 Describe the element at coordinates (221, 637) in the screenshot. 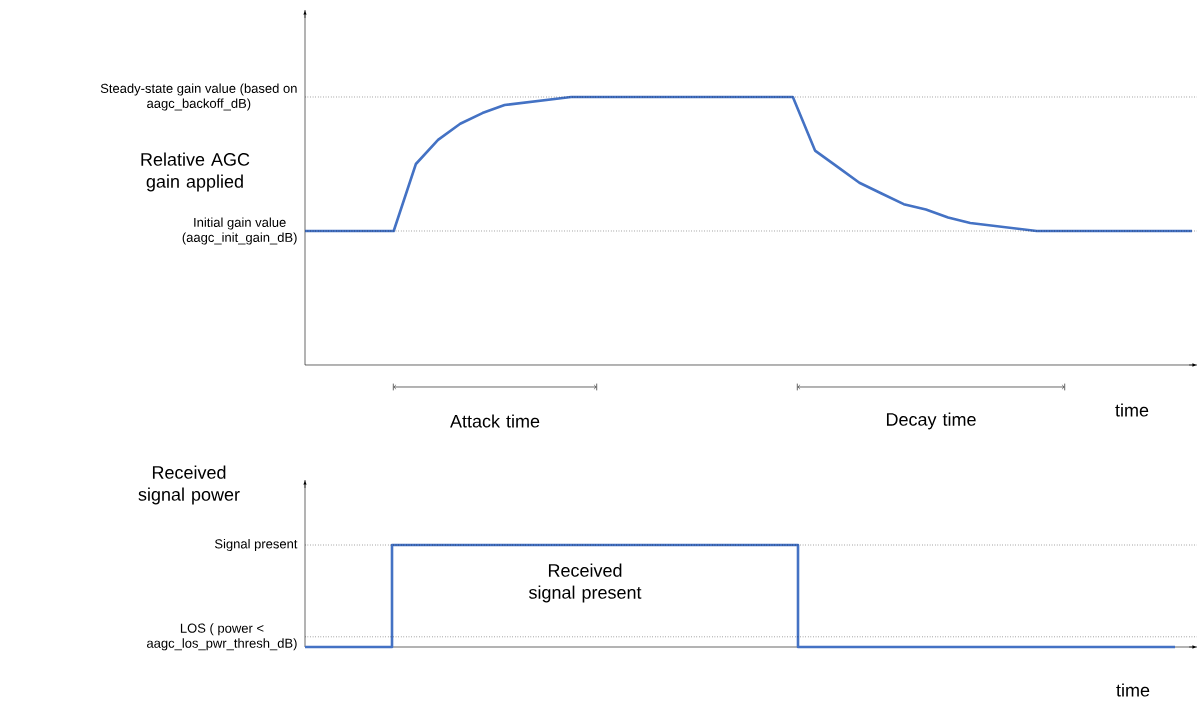

I see `ref-line-label: LOS ( power < aagc_los_pwr_thresh_dB)` at that location.